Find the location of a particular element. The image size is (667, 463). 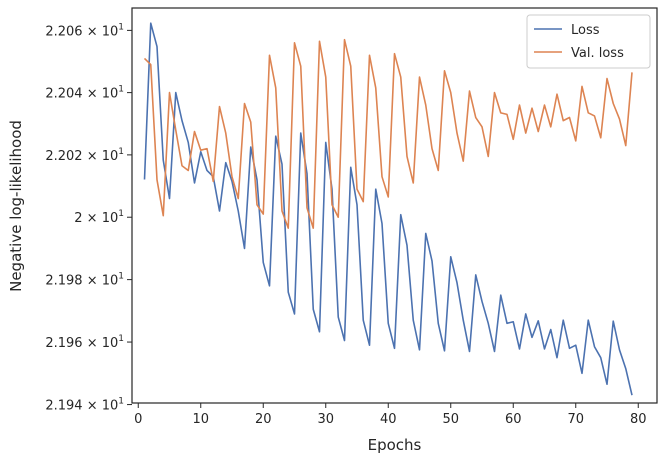

x-tick-label: 10 is located at coordinates (200, 419).